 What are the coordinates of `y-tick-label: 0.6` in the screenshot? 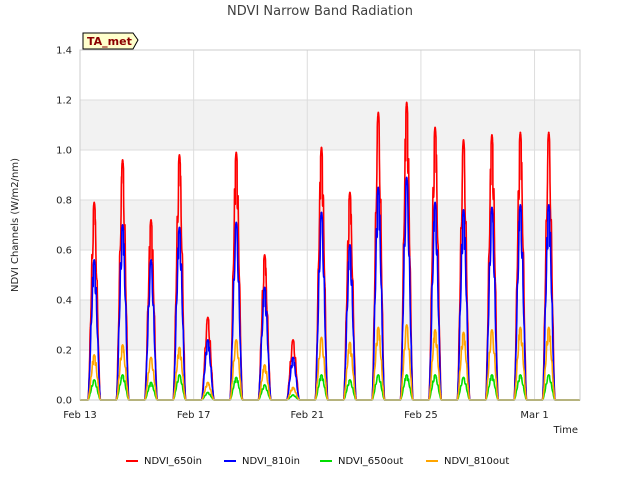 It's located at (64, 251).